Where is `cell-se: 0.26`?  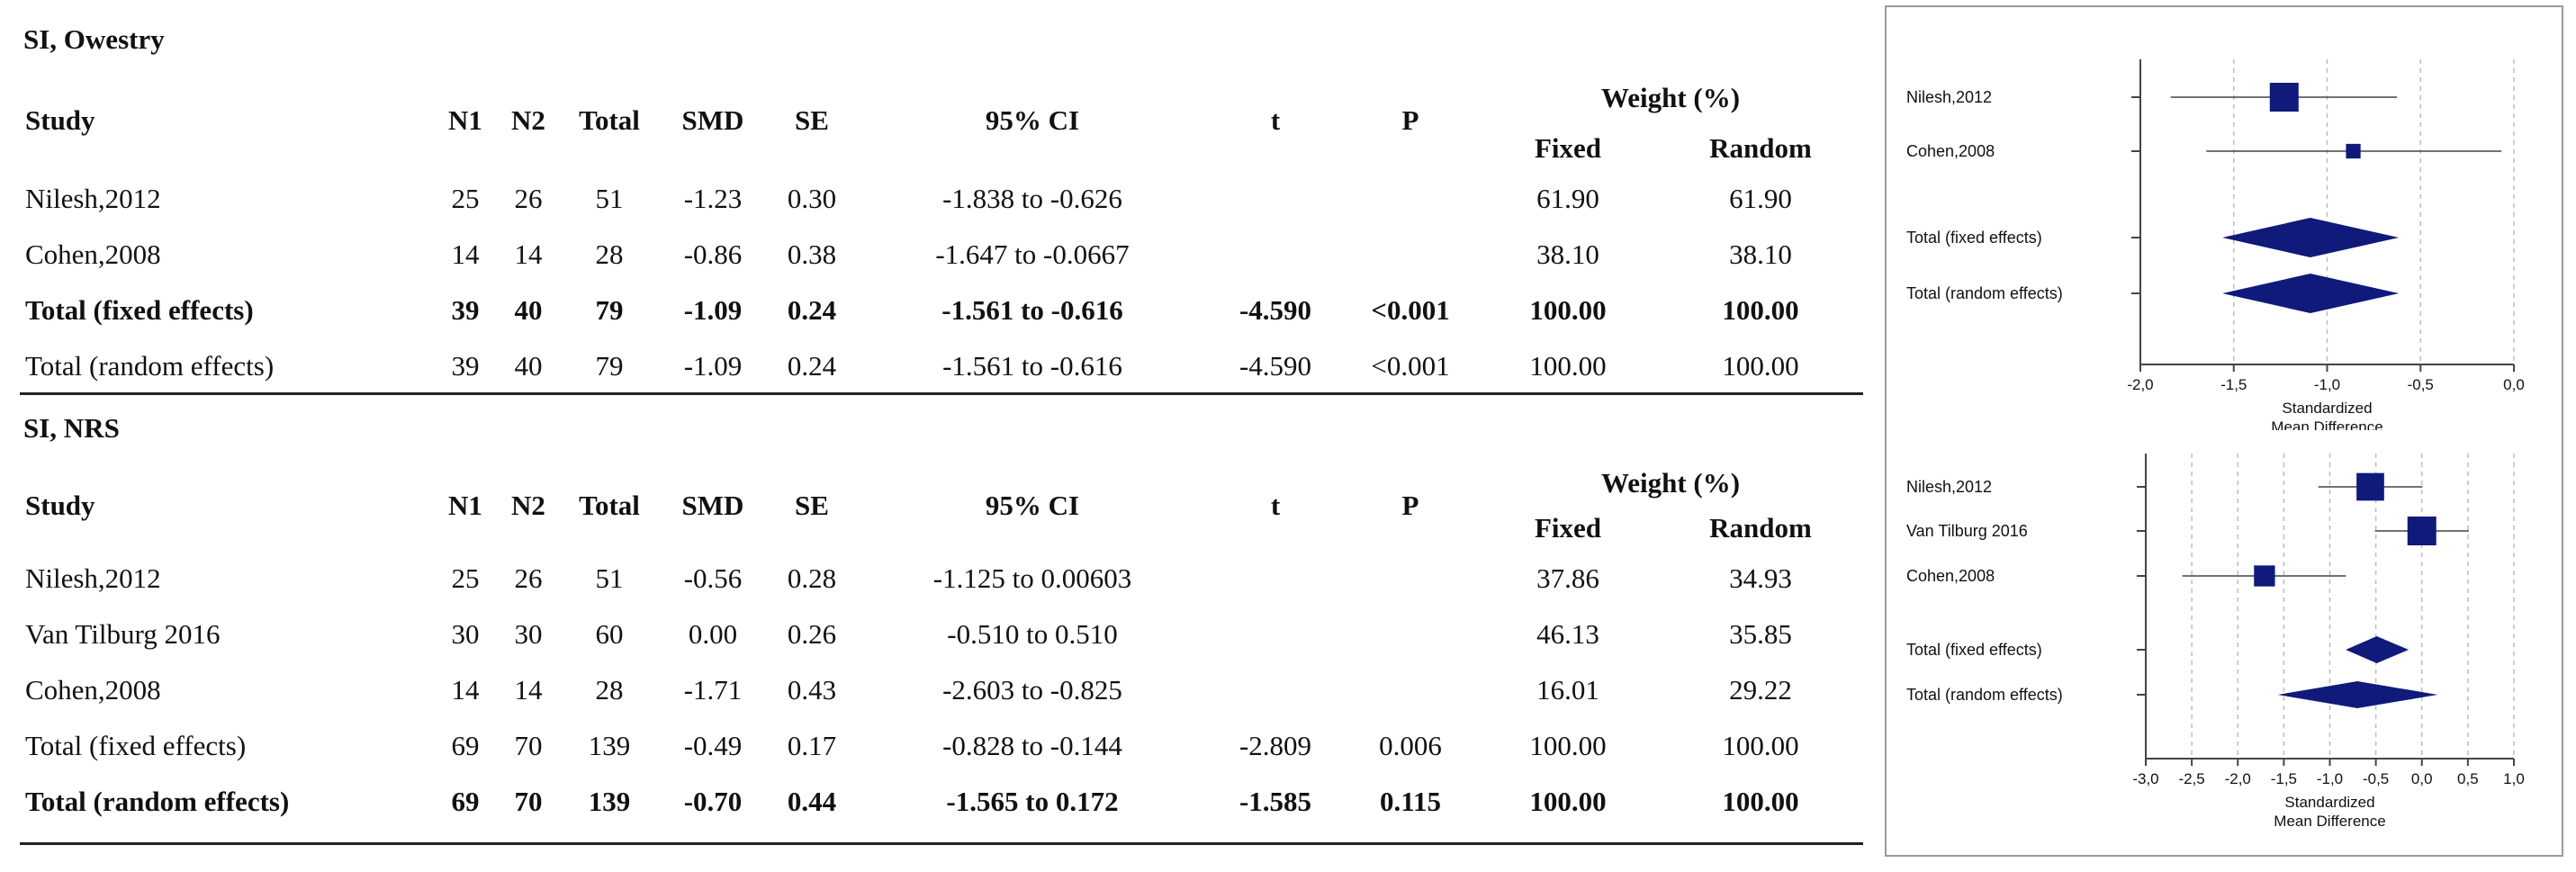 cell-se: 0.26 is located at coordinates (812, 634).